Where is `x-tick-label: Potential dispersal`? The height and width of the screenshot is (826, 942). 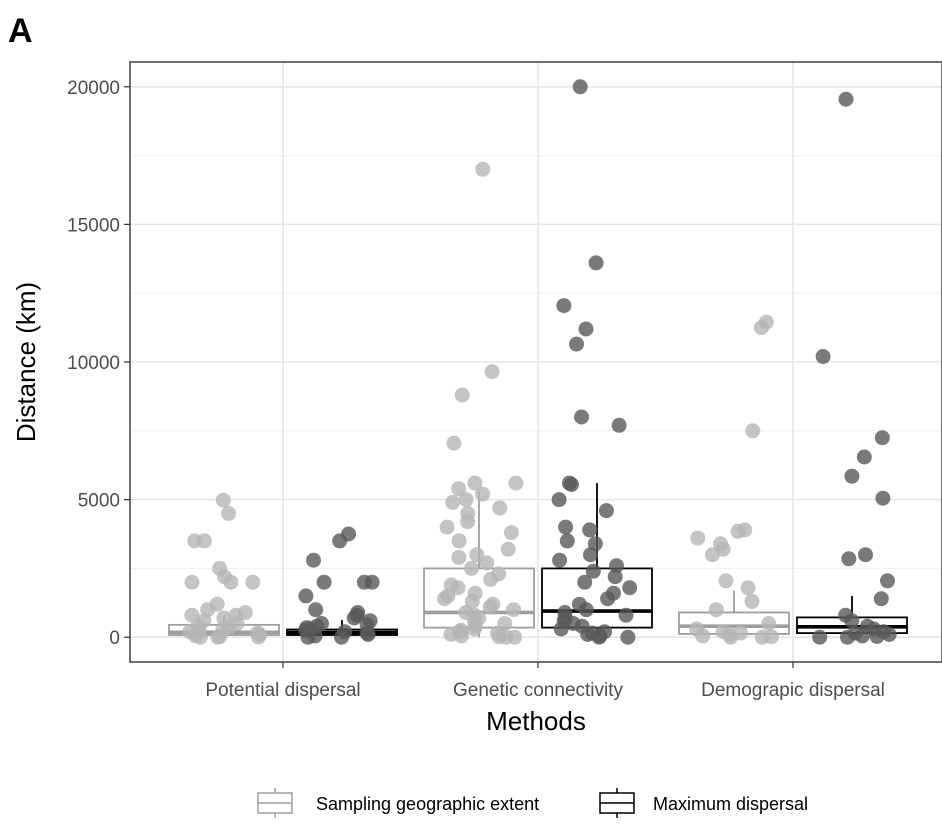
x-tick-label: Potential dispersal is located at coordinates (282, 690).